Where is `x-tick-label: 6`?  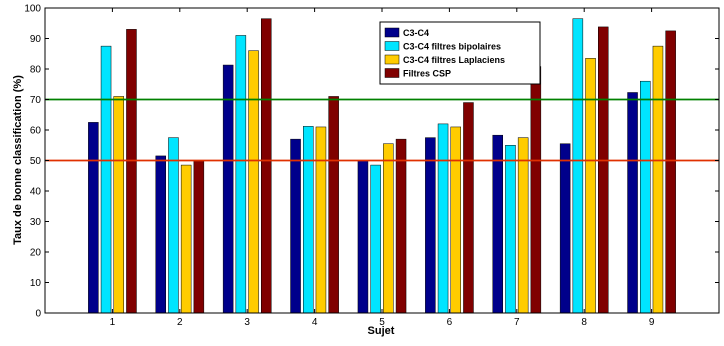 x-tick-label: 6 is located at coordinates (450, 322).